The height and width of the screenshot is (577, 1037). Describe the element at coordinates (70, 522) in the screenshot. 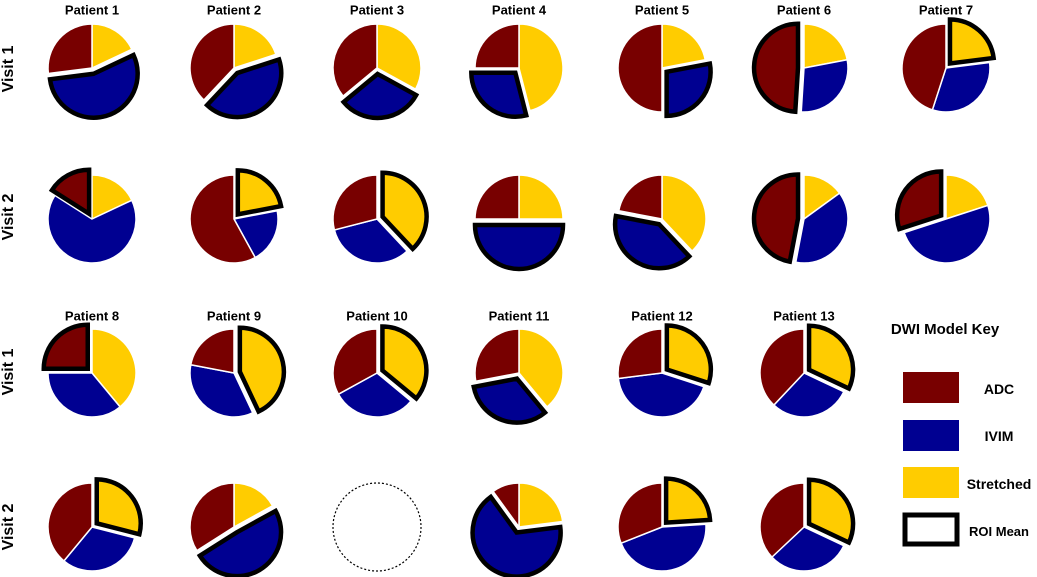

I see `pie-p8-visit2-slice-adc` at that location.